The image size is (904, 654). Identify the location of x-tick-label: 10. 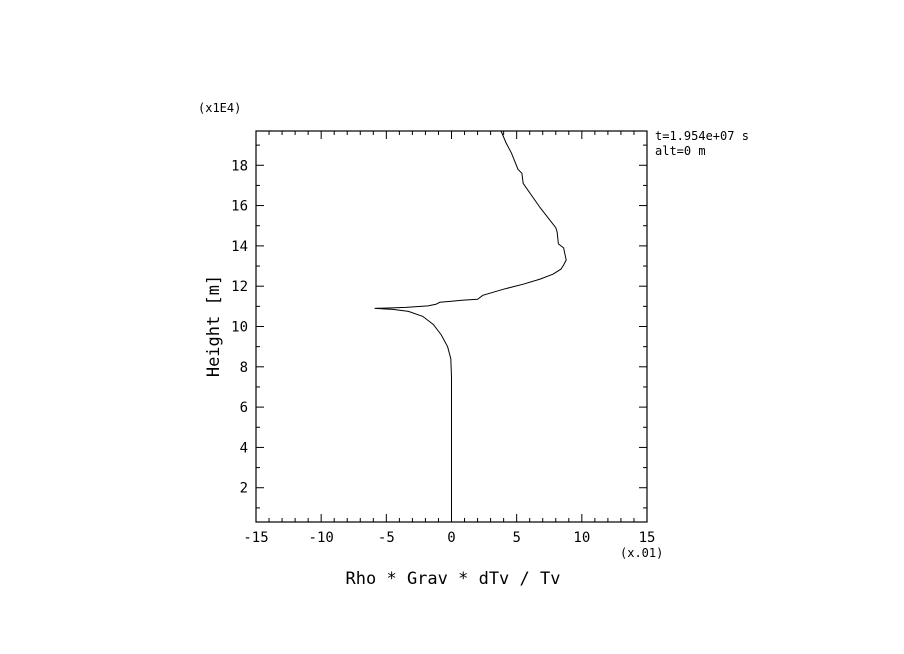
(581, 538).